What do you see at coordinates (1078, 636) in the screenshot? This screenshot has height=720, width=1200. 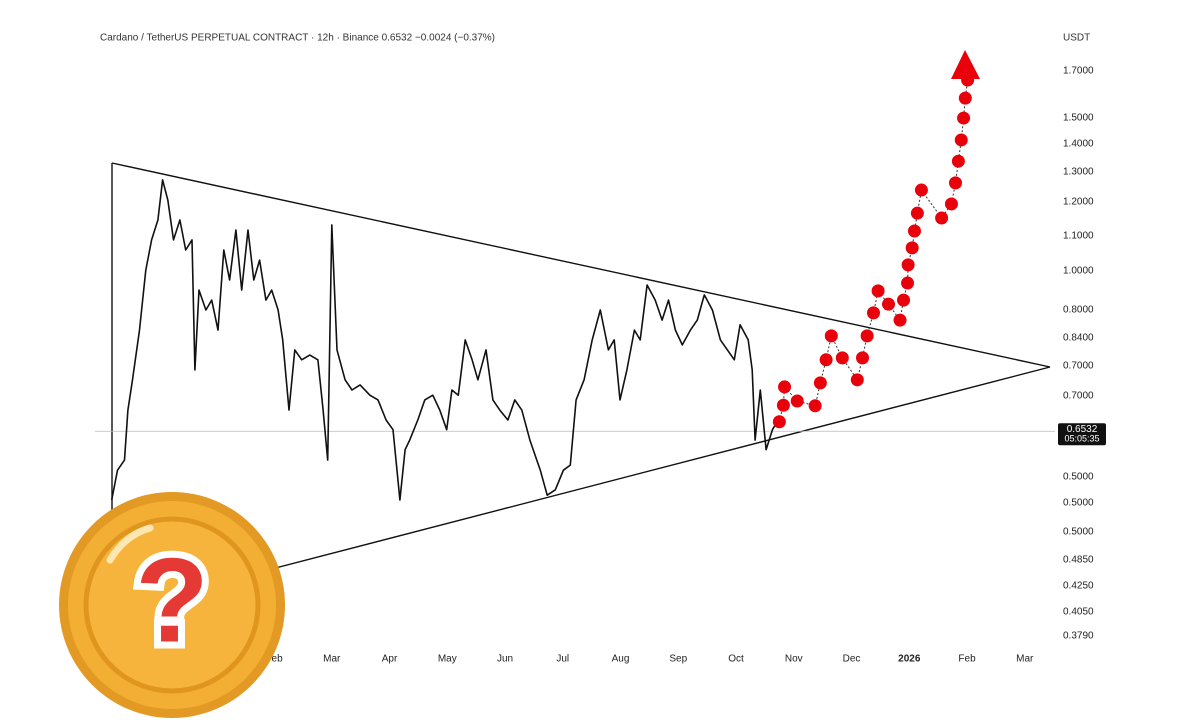 I see `y-axis-label: 0.3790` at bounding box center [1078, 636].